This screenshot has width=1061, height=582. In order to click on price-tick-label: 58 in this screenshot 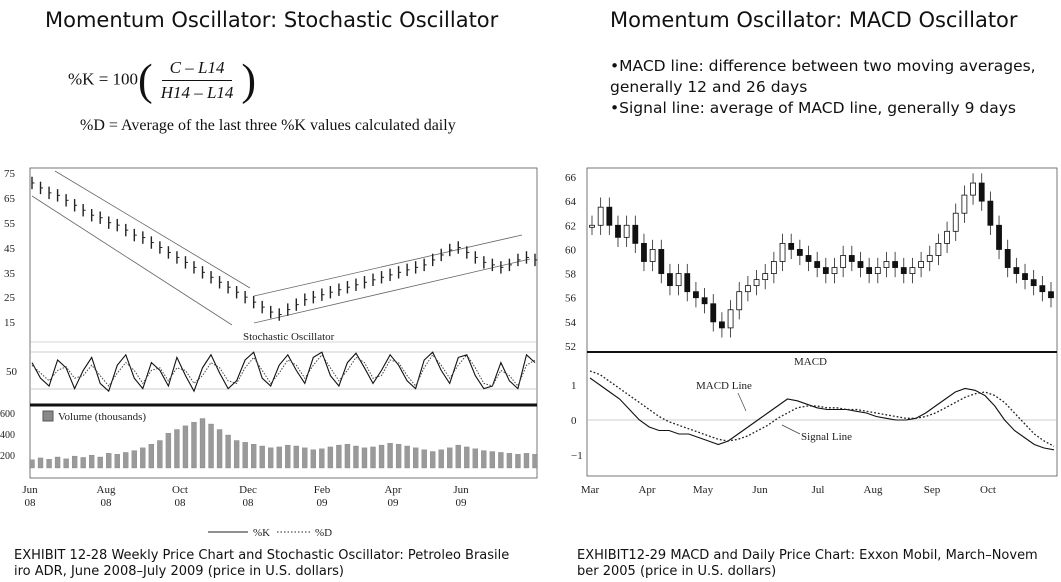, I will do `click(571, 275)`.